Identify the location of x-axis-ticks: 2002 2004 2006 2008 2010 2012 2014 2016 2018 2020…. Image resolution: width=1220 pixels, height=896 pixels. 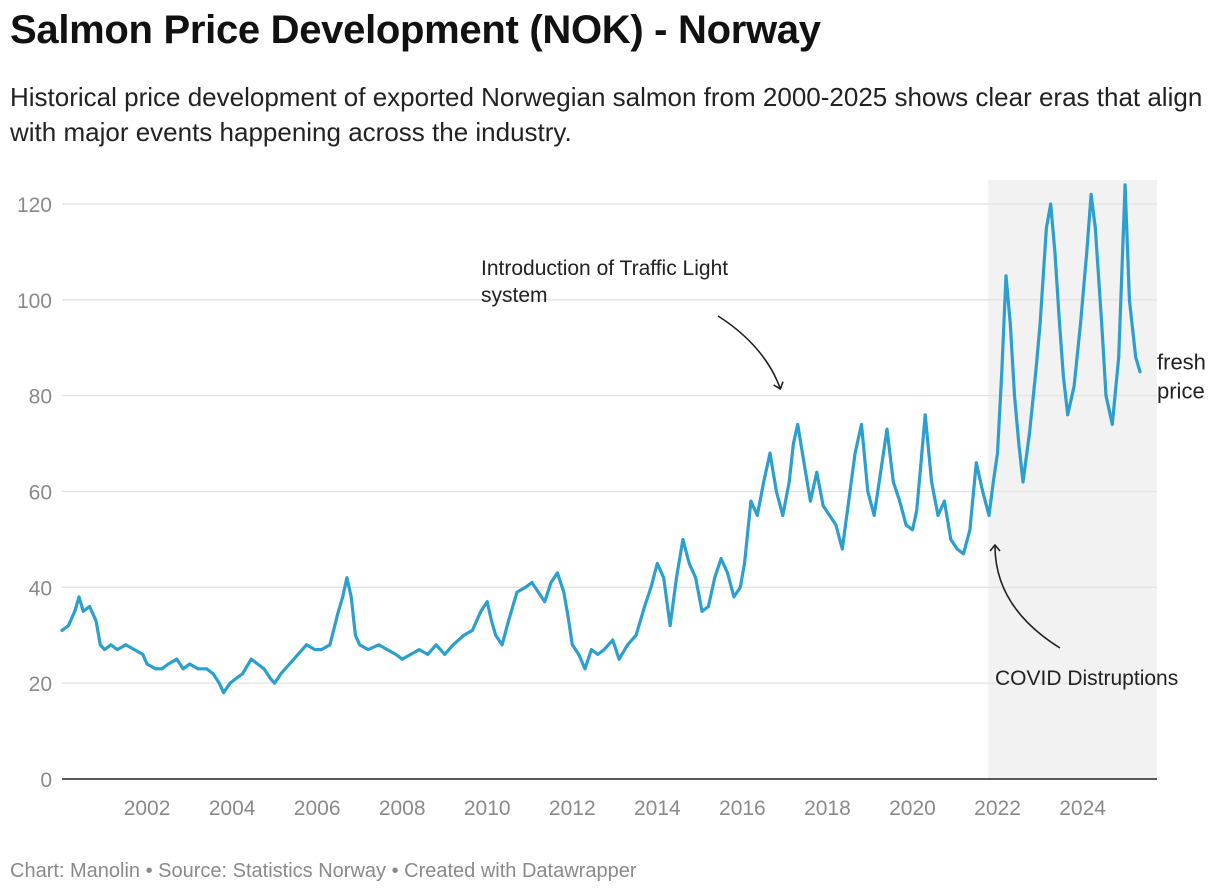
(615, 808).